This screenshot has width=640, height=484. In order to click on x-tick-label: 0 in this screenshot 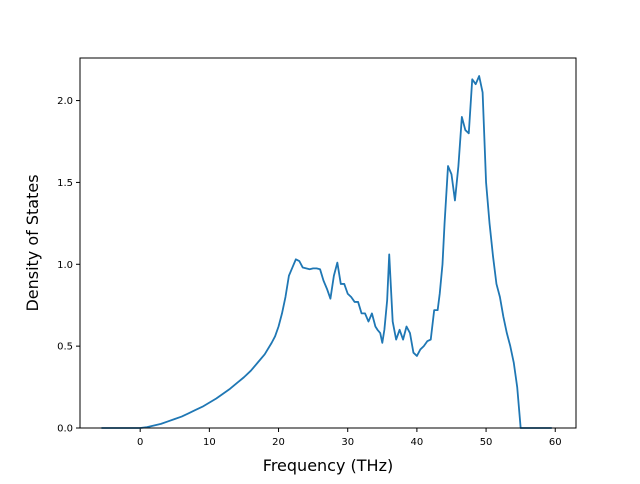, I will do `click(140, 442)`.